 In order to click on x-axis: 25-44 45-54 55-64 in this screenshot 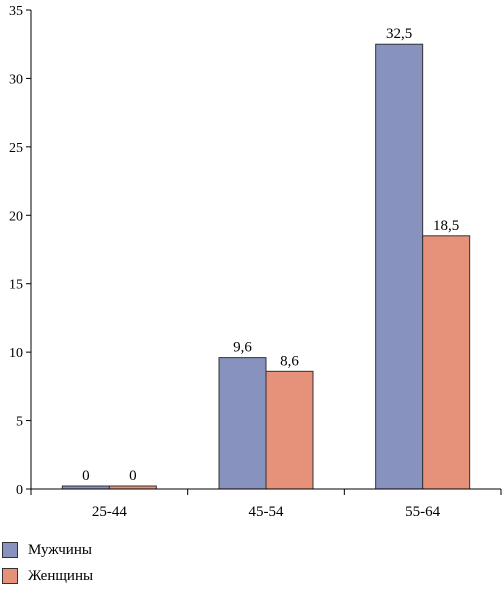, I will do `click(266, 504)`.